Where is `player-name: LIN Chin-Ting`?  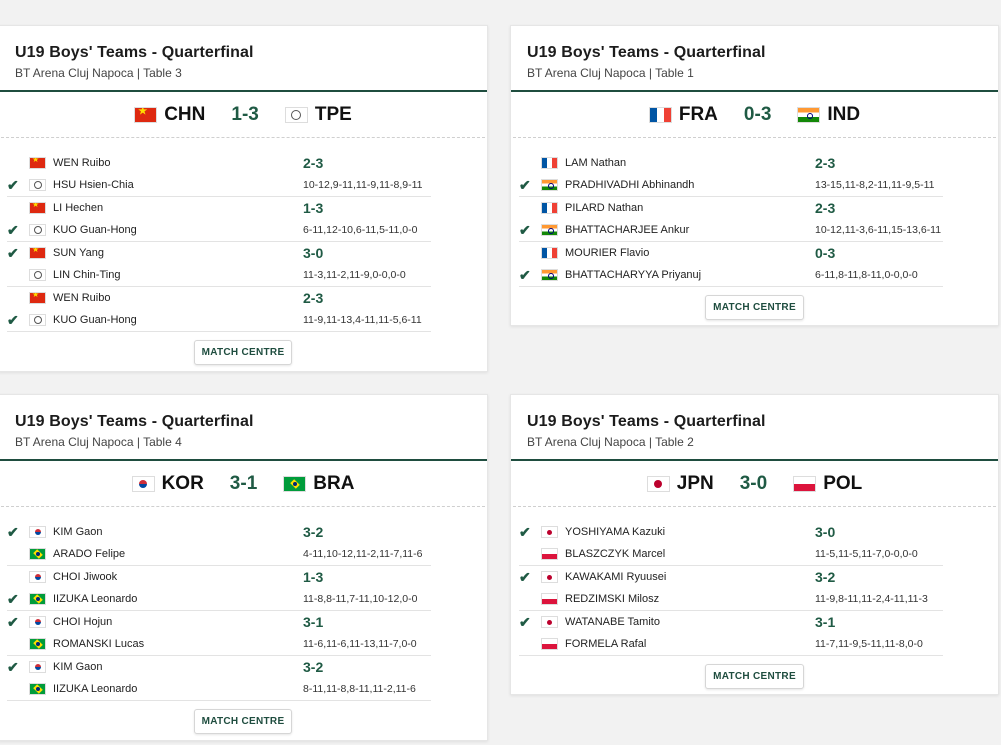 player-name: LIN Chin-Ting is located at coordinates (87, 275).